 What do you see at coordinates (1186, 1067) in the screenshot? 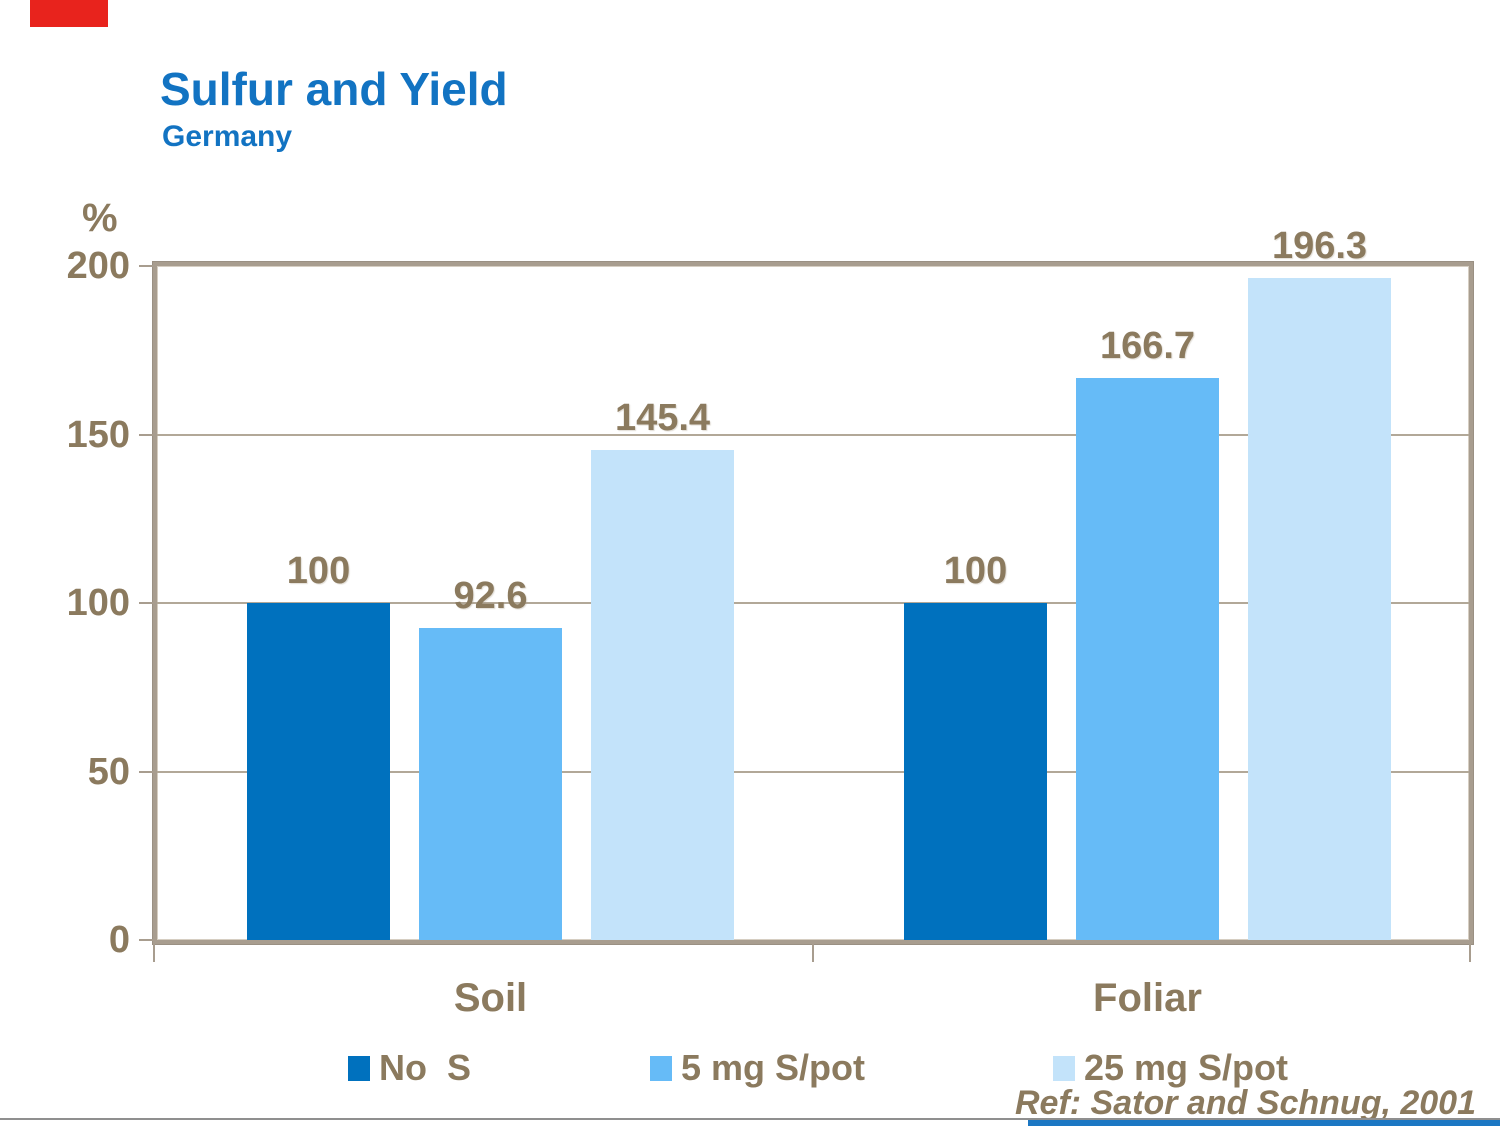
I see `legend-label-25mg: 25 mg S/pot` at bounding box center [1186, 1067].